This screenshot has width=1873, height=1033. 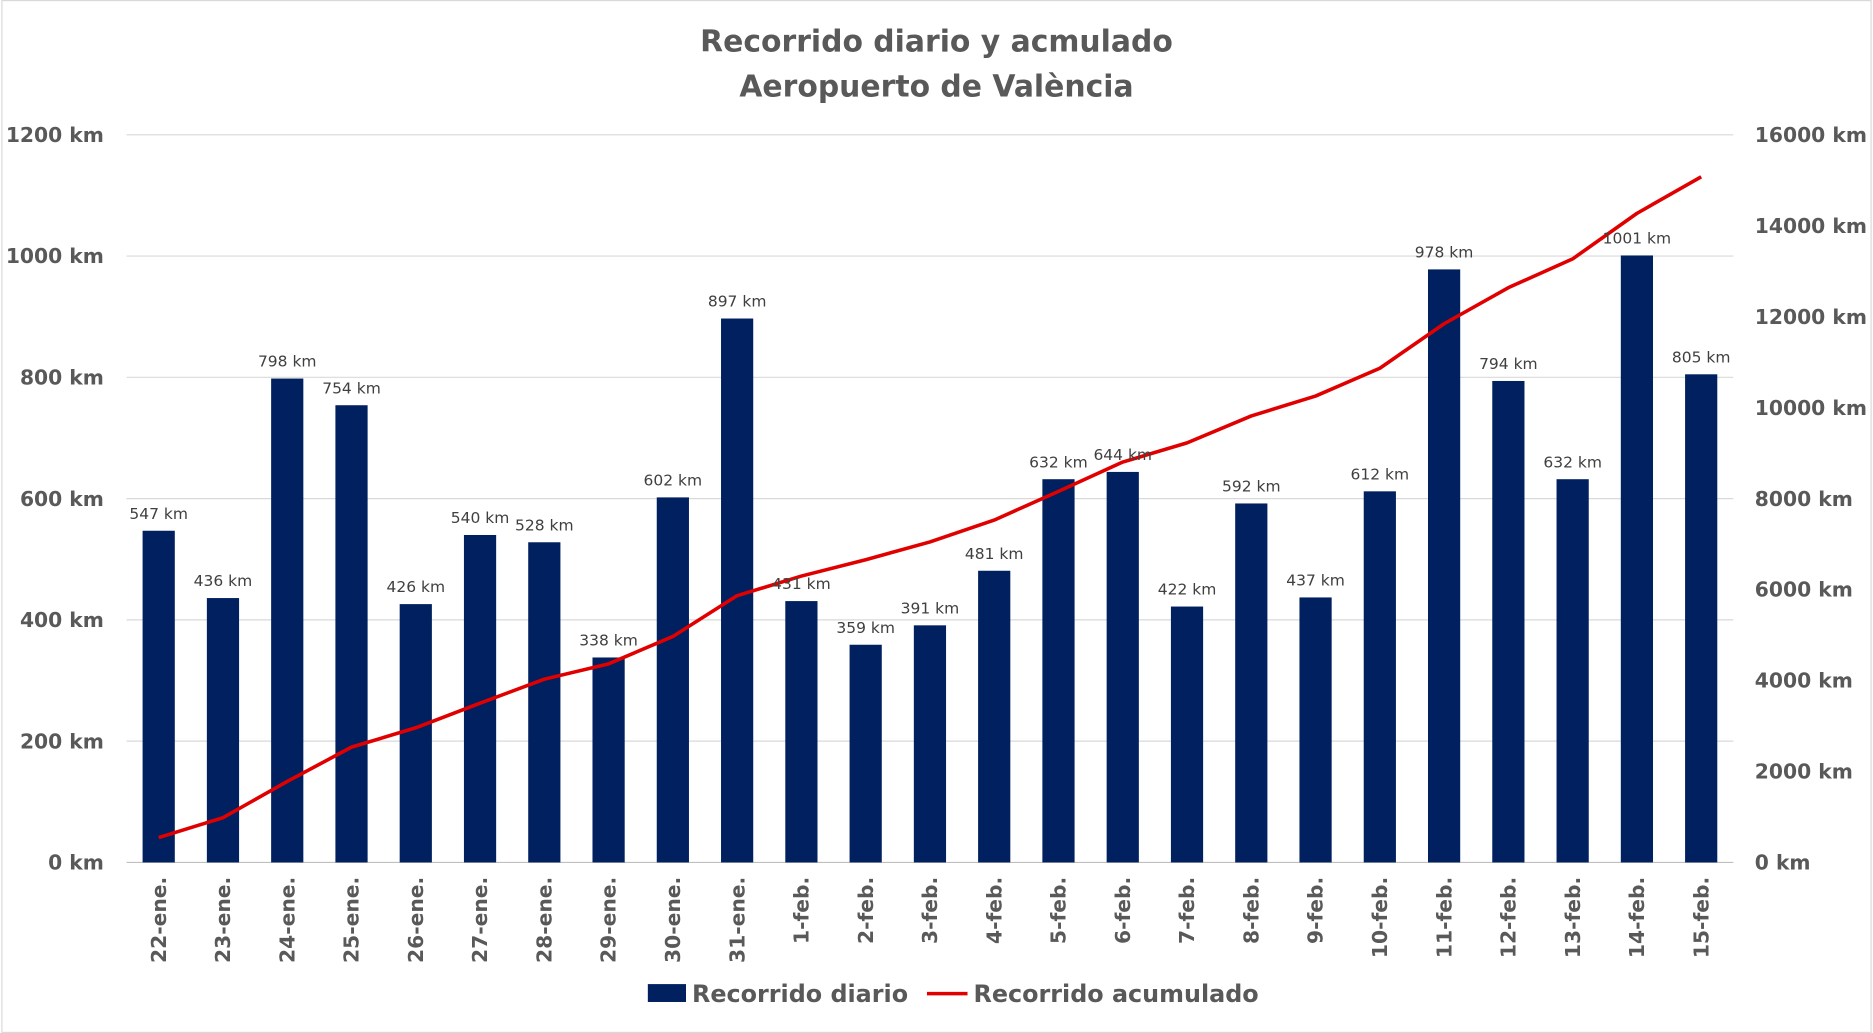 I want to click on x-tick-label: 1-feb., so click(x=802, y=910).